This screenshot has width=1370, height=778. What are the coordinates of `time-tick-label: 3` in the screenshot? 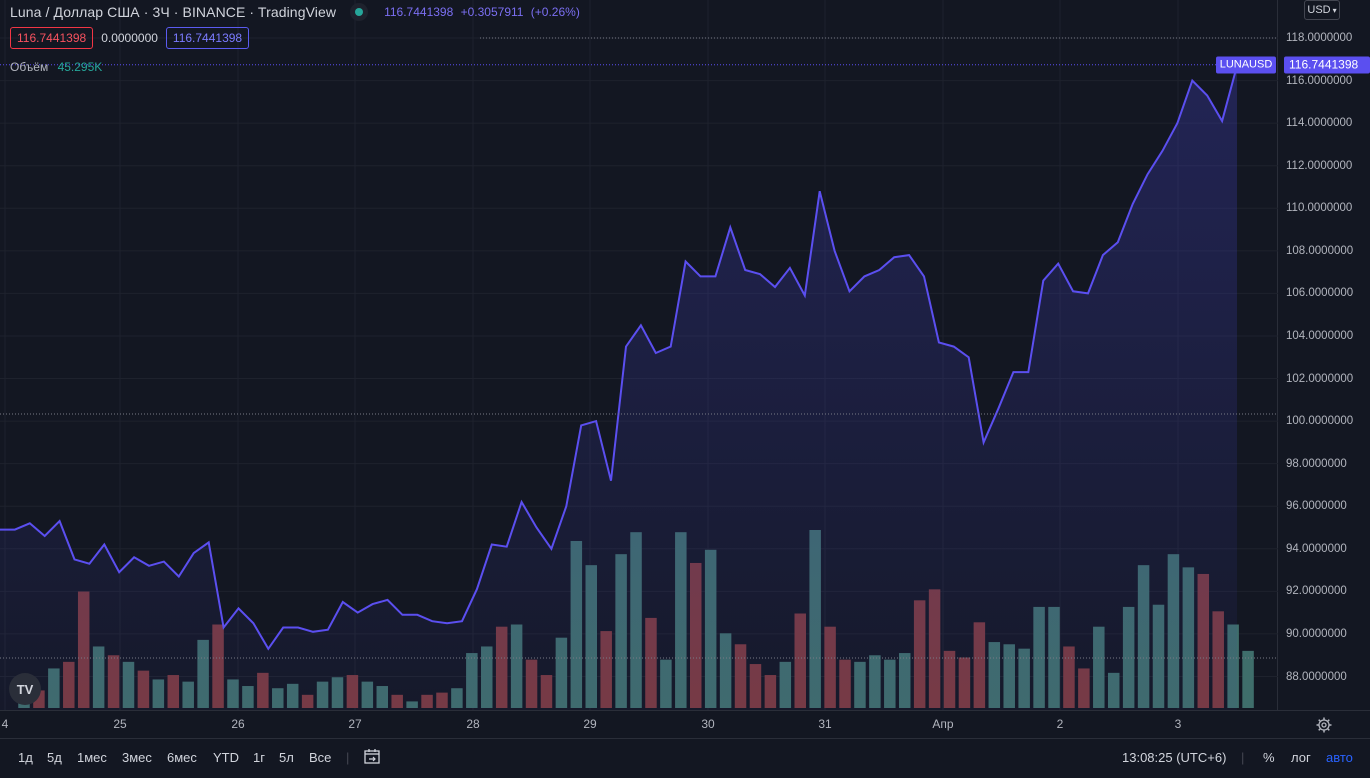 It's located at (1178, 724).